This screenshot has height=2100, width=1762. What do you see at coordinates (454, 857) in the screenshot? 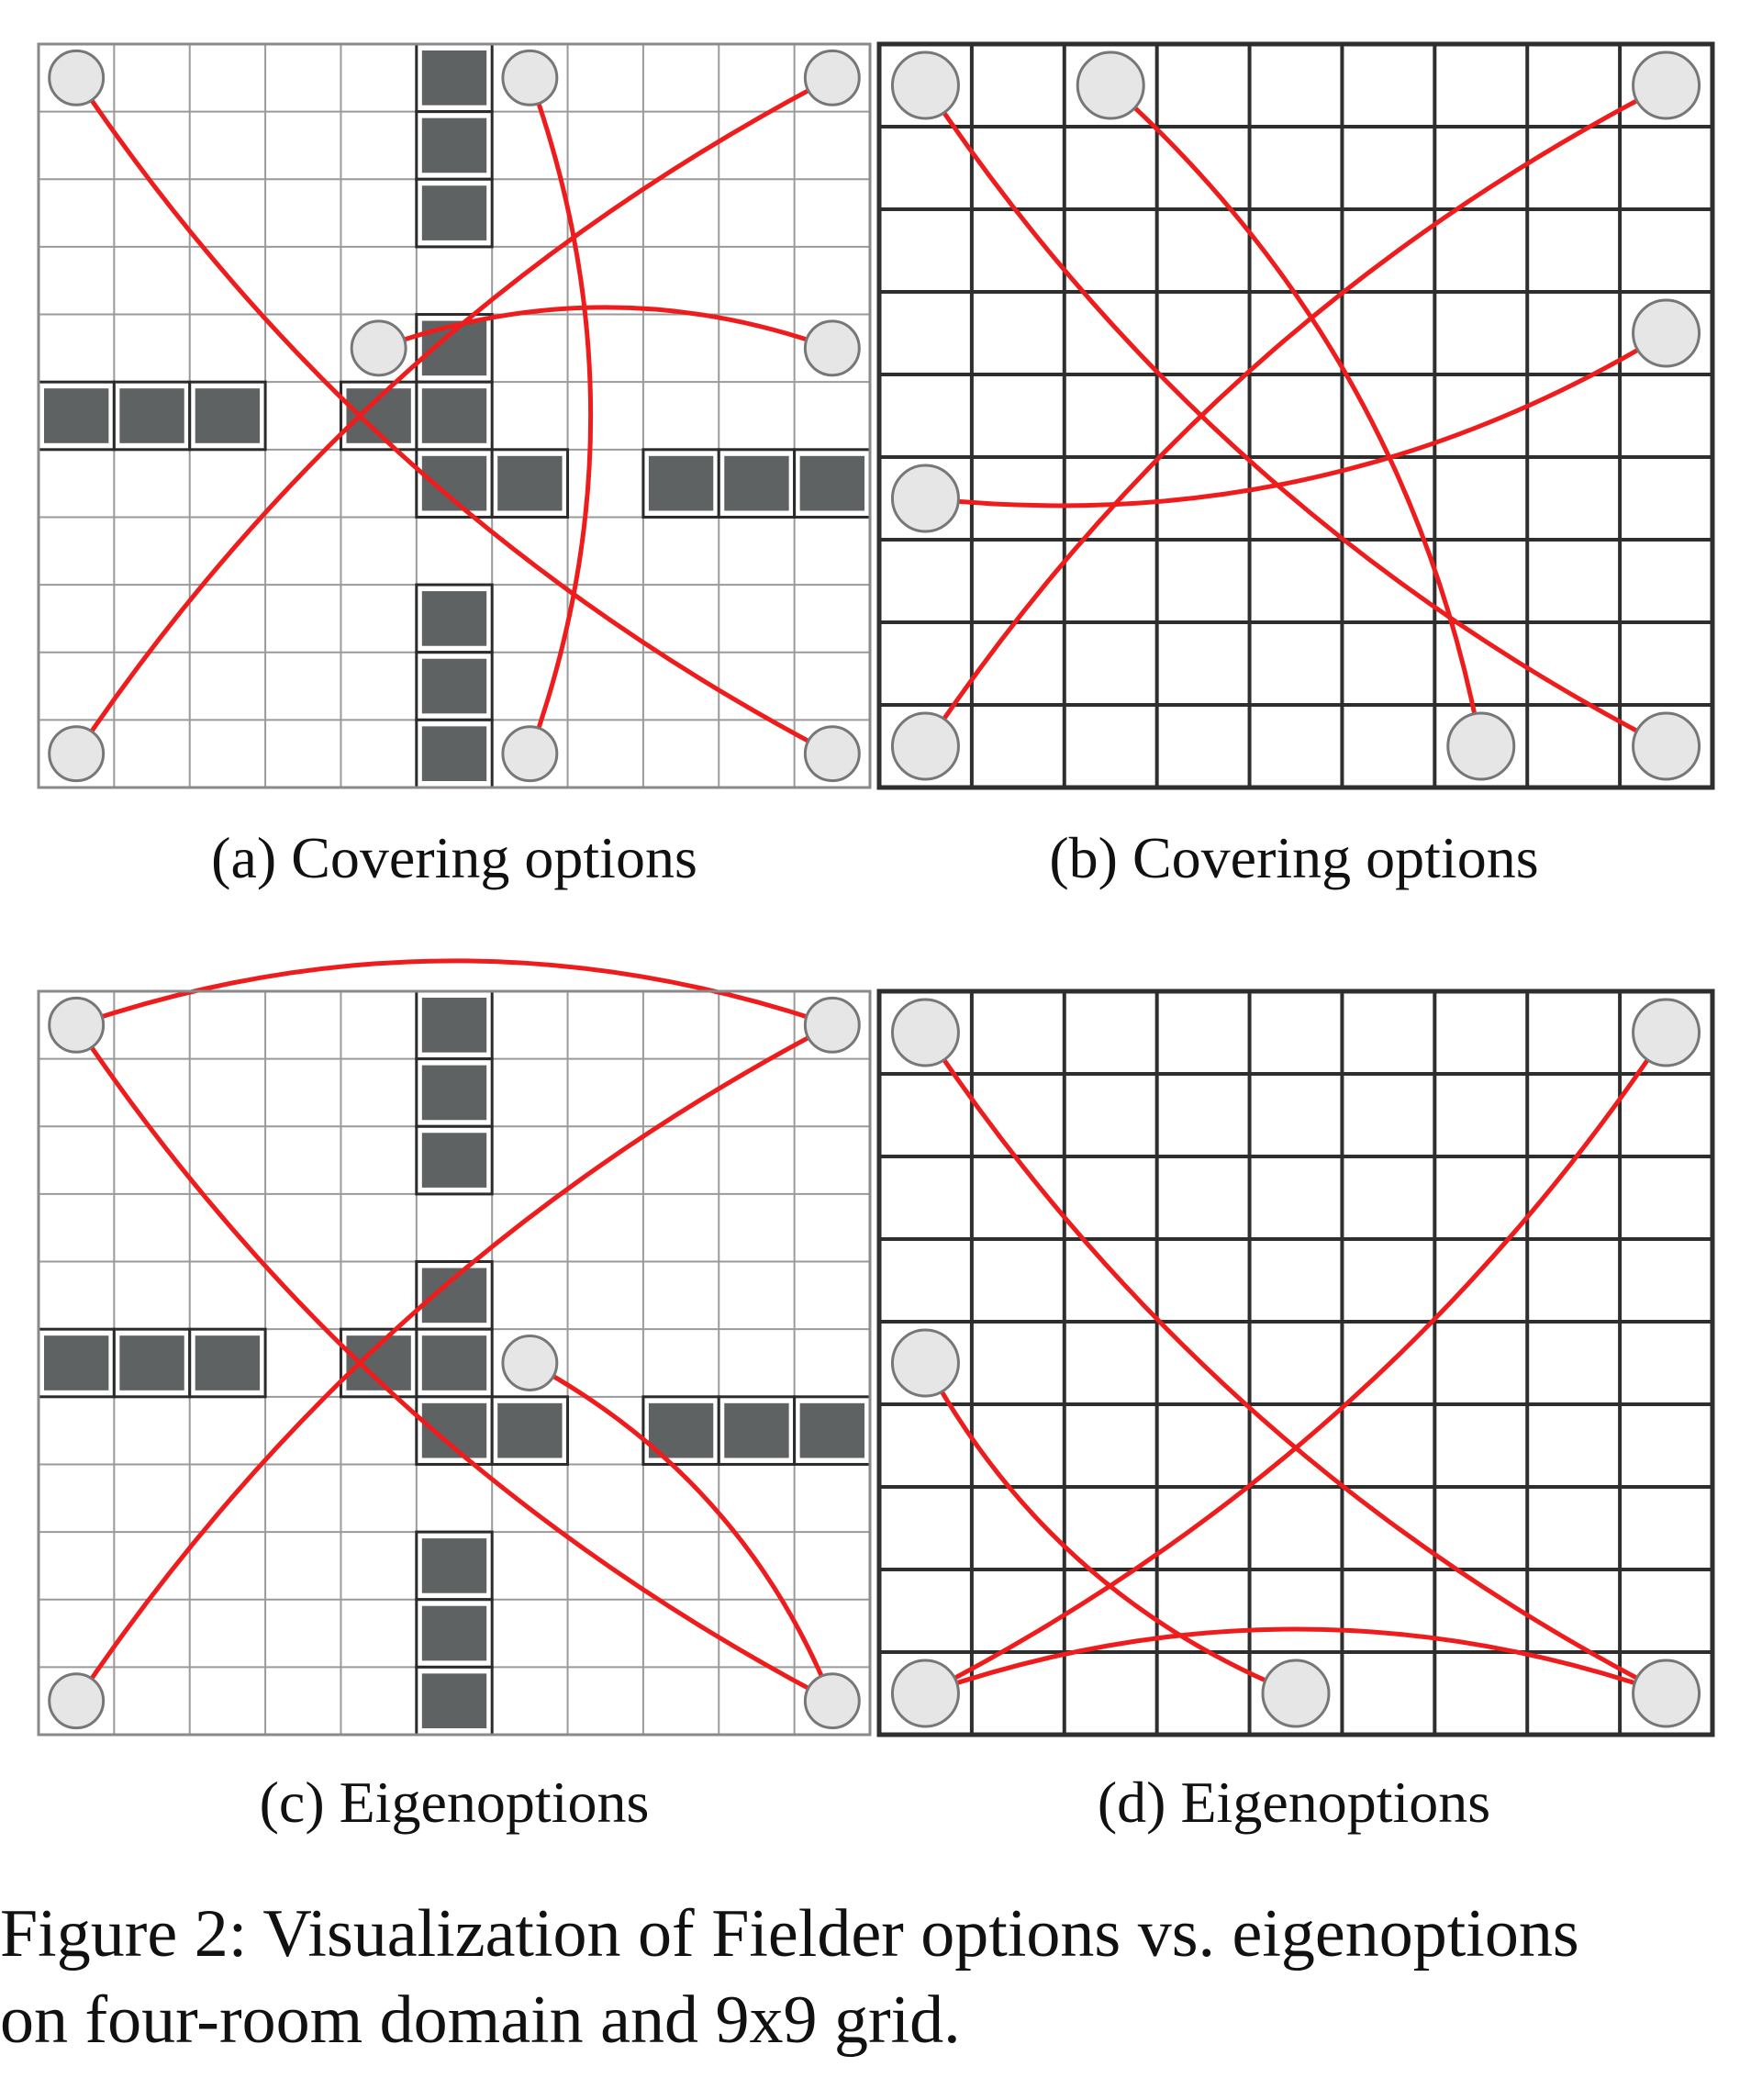
I see `panel-a-caption: (a) Covering options` at bounding box center [454, 857].